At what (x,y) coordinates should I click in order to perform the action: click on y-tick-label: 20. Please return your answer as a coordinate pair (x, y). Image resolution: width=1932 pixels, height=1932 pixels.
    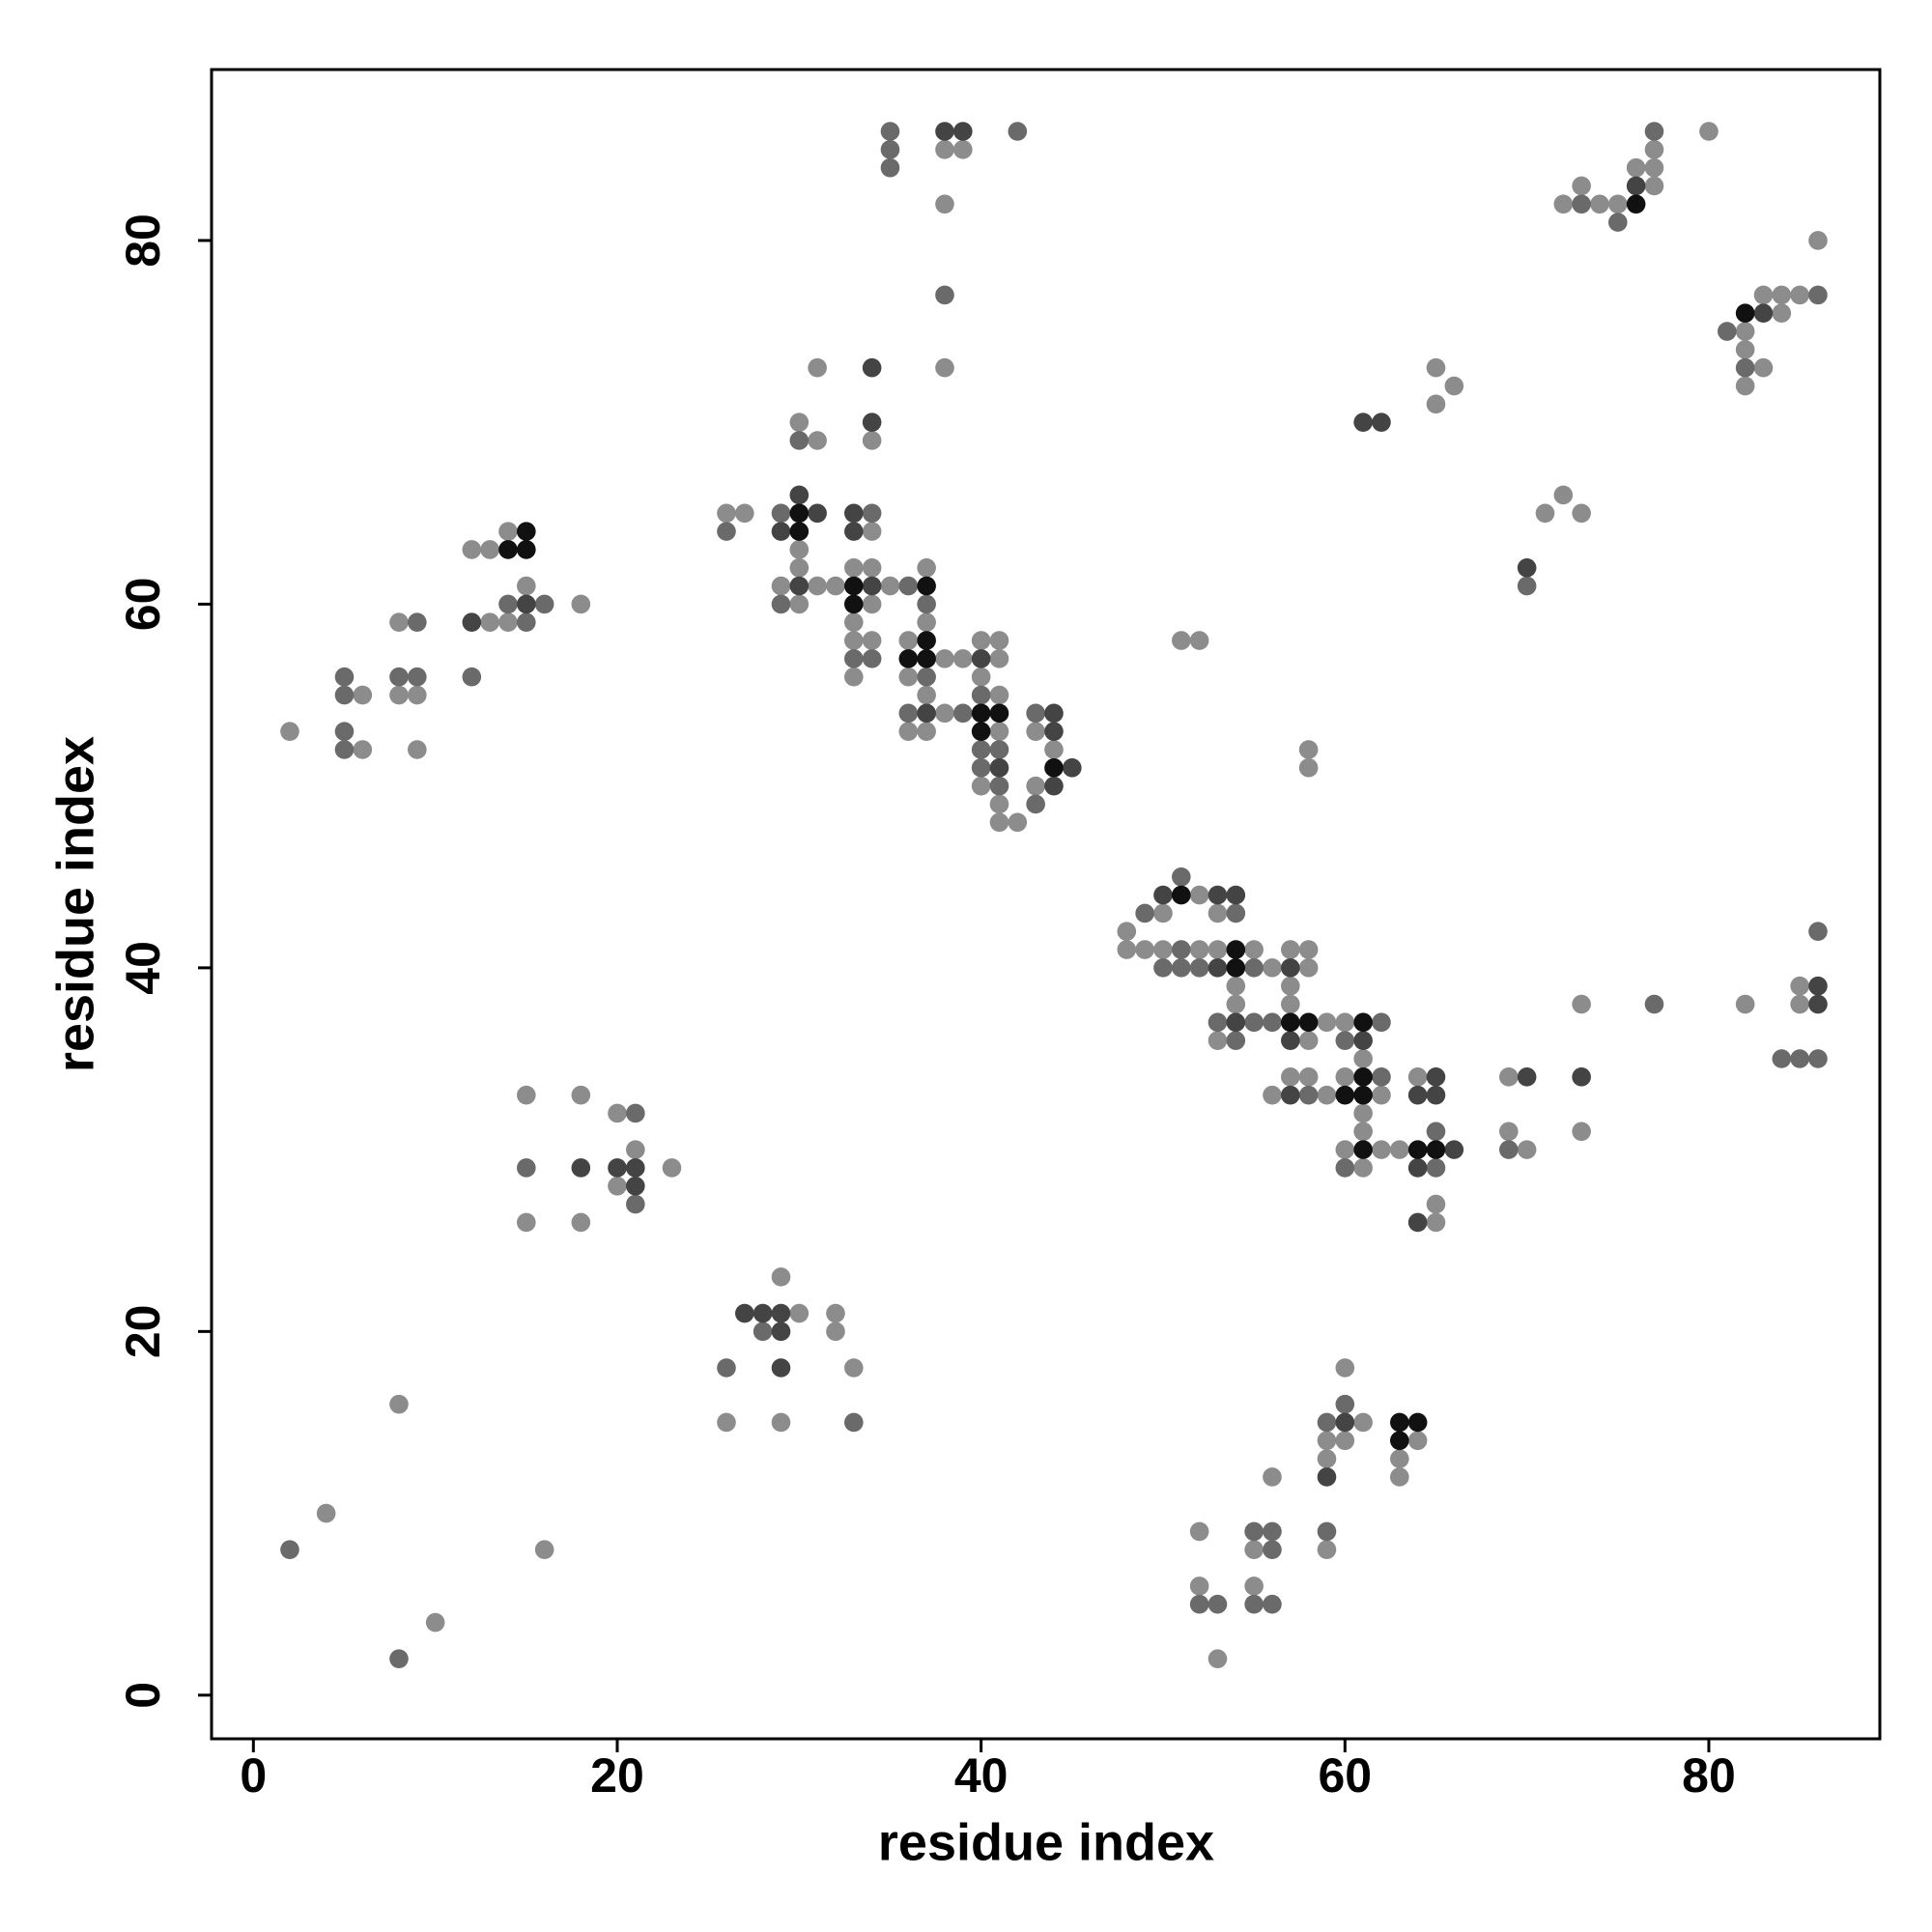
    Looking at the image, I should click on (143, 1332).